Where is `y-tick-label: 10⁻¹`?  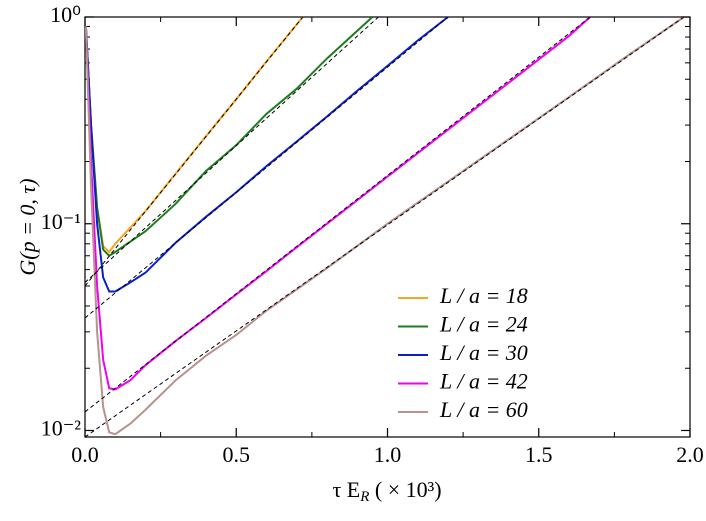 y-tick-label: 10⁻¹ is located at coordinates (61, 221).